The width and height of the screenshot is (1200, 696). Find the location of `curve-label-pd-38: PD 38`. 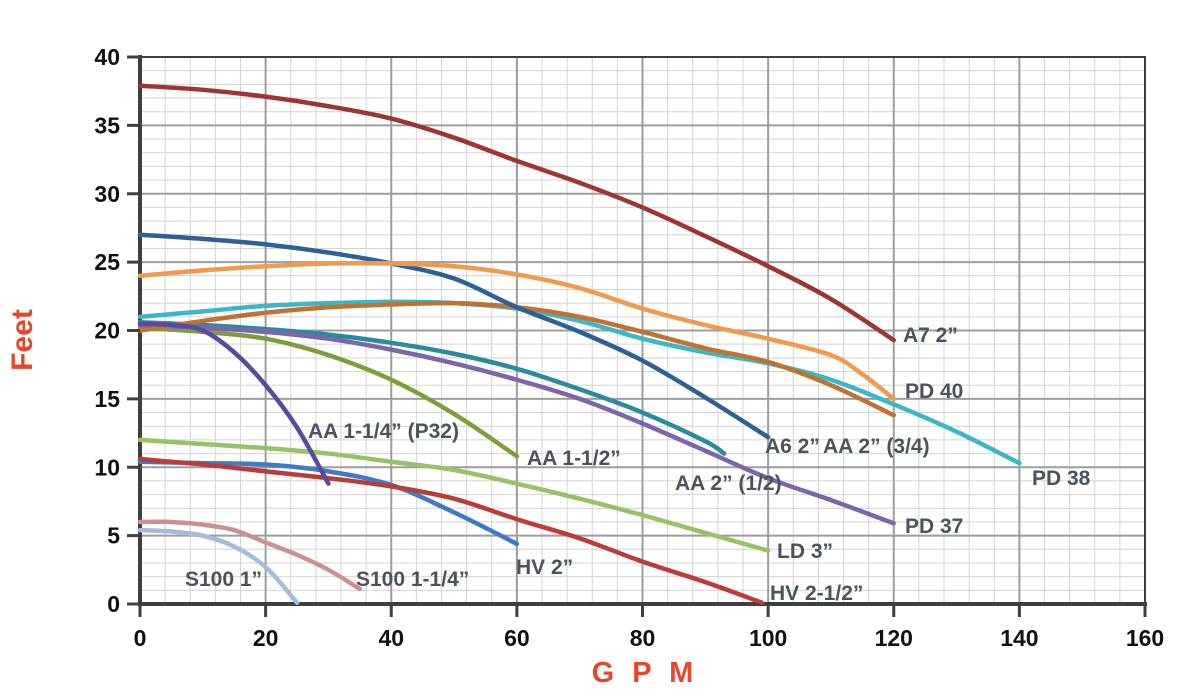

curve-label-pd-38: PD 38 is located at coordinates (1061, 478).